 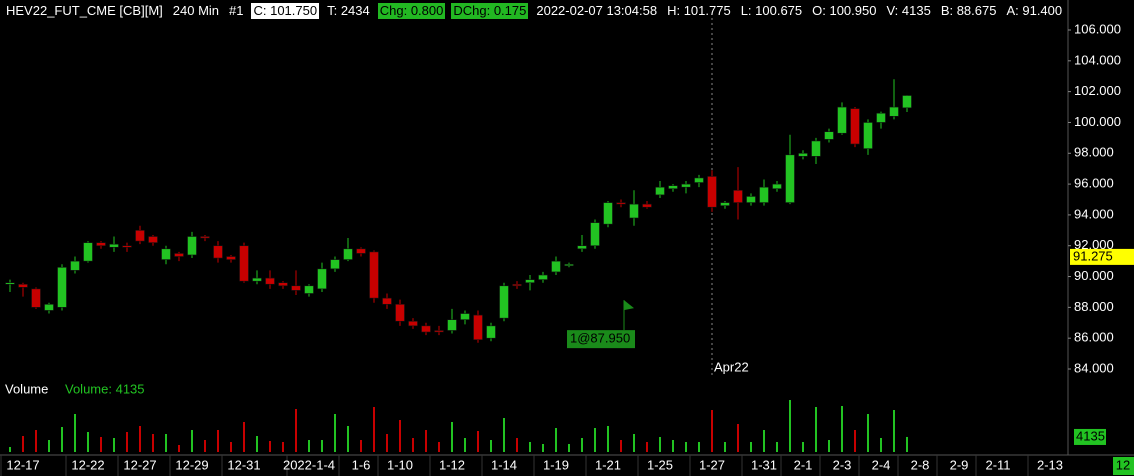 I want to click on x-tick-label: 1-27, so click(x=712, y=464).